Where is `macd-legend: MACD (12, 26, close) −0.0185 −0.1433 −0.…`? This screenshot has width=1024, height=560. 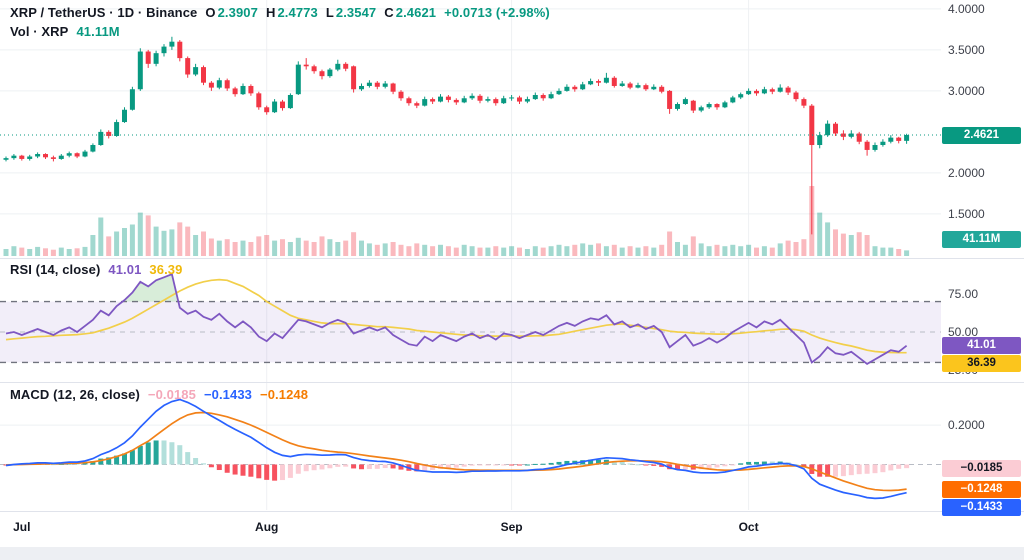 macd-legend: MACD (12, 26, close) −0.0185 −0.1433 −0.… is located at coordinates (159, 394).